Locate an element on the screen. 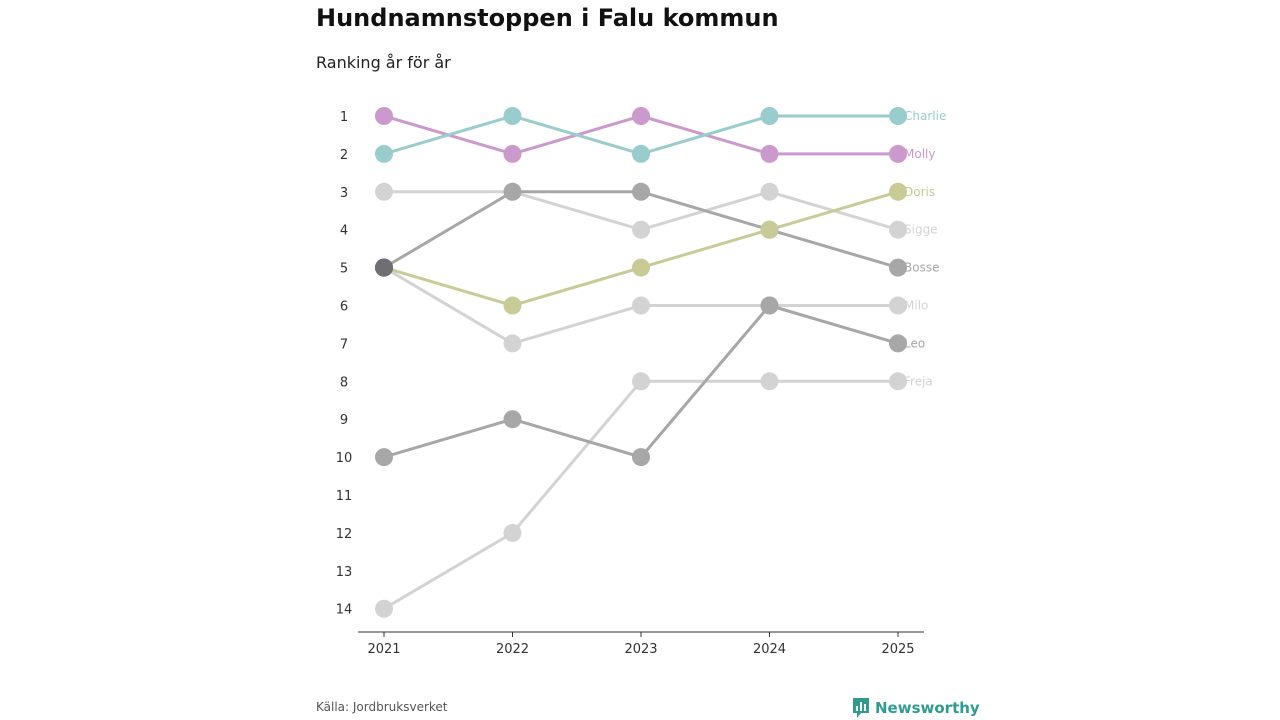 Image resolution: width=1280 pixels, height=720 pixels. x-tick-label: 2022 is located at coordinates (512, 649).